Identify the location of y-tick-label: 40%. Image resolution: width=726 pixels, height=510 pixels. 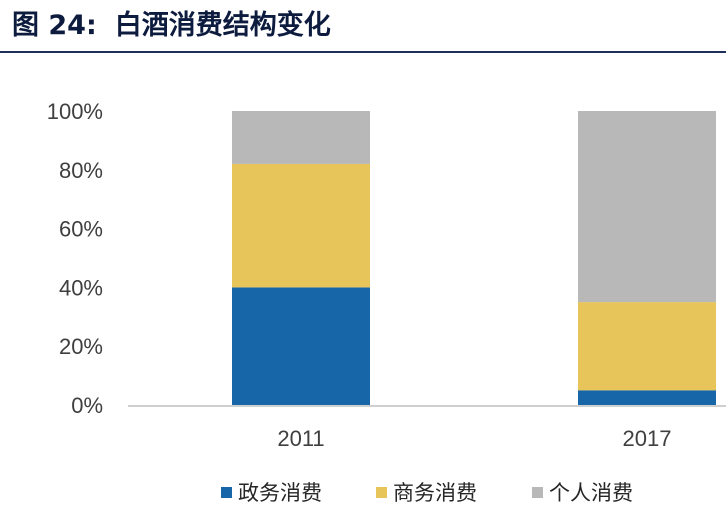
(81, 287).